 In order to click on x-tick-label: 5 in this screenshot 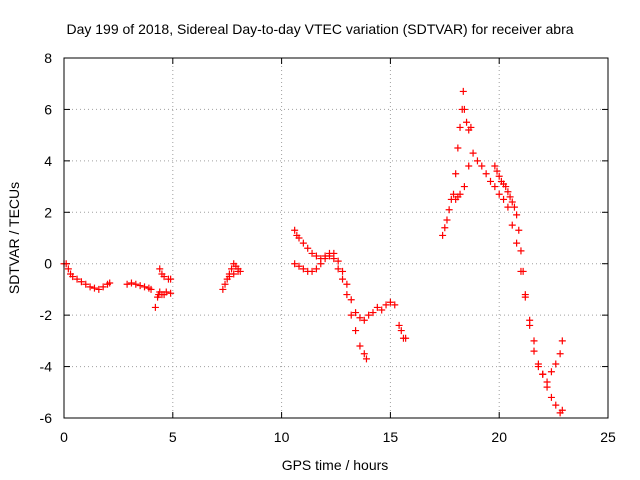, I will do `click(173, 437)`.